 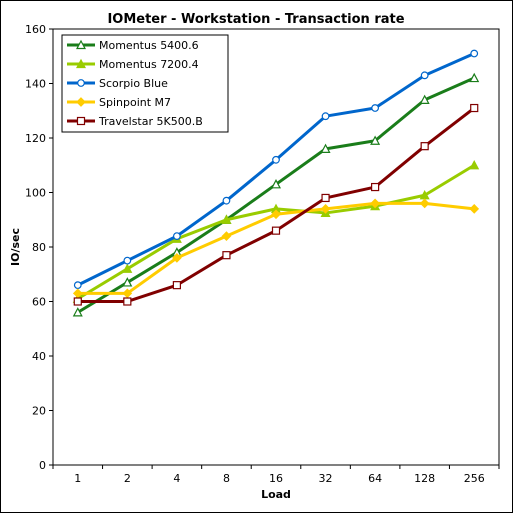 I want to click on y-tick-label: 100, so click(x=35, y=193).